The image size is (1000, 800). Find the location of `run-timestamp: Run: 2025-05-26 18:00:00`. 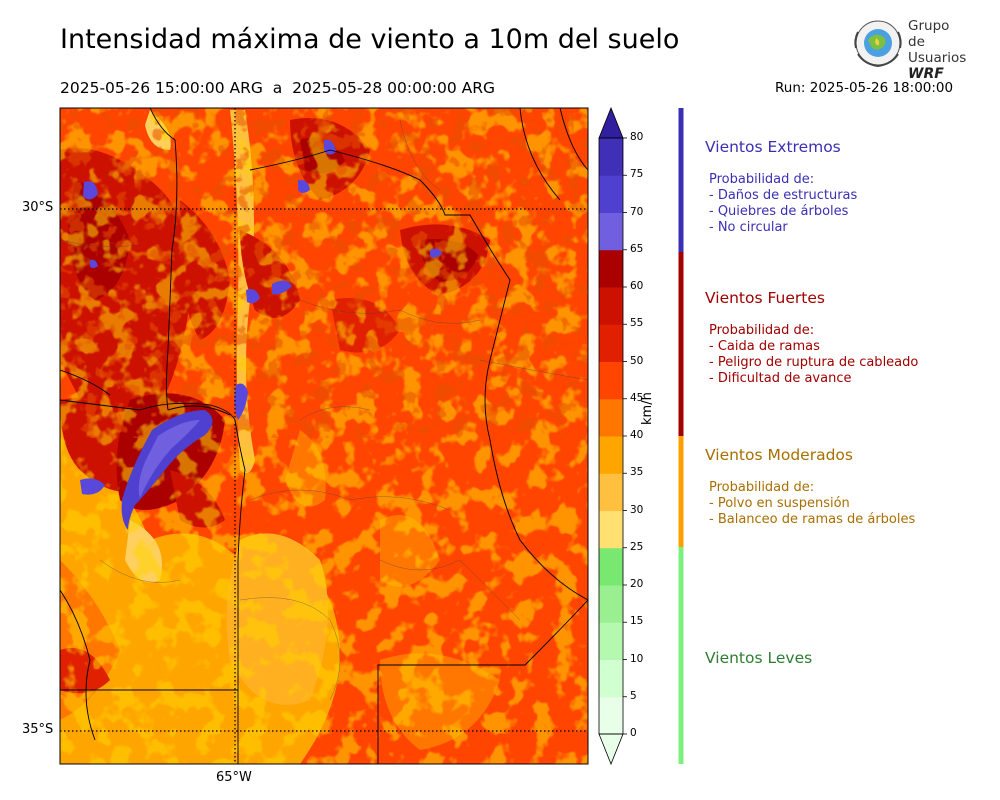

run-timestamp: Run: 2025-05-26 18:00:00 is located at coordinates (864, 88).